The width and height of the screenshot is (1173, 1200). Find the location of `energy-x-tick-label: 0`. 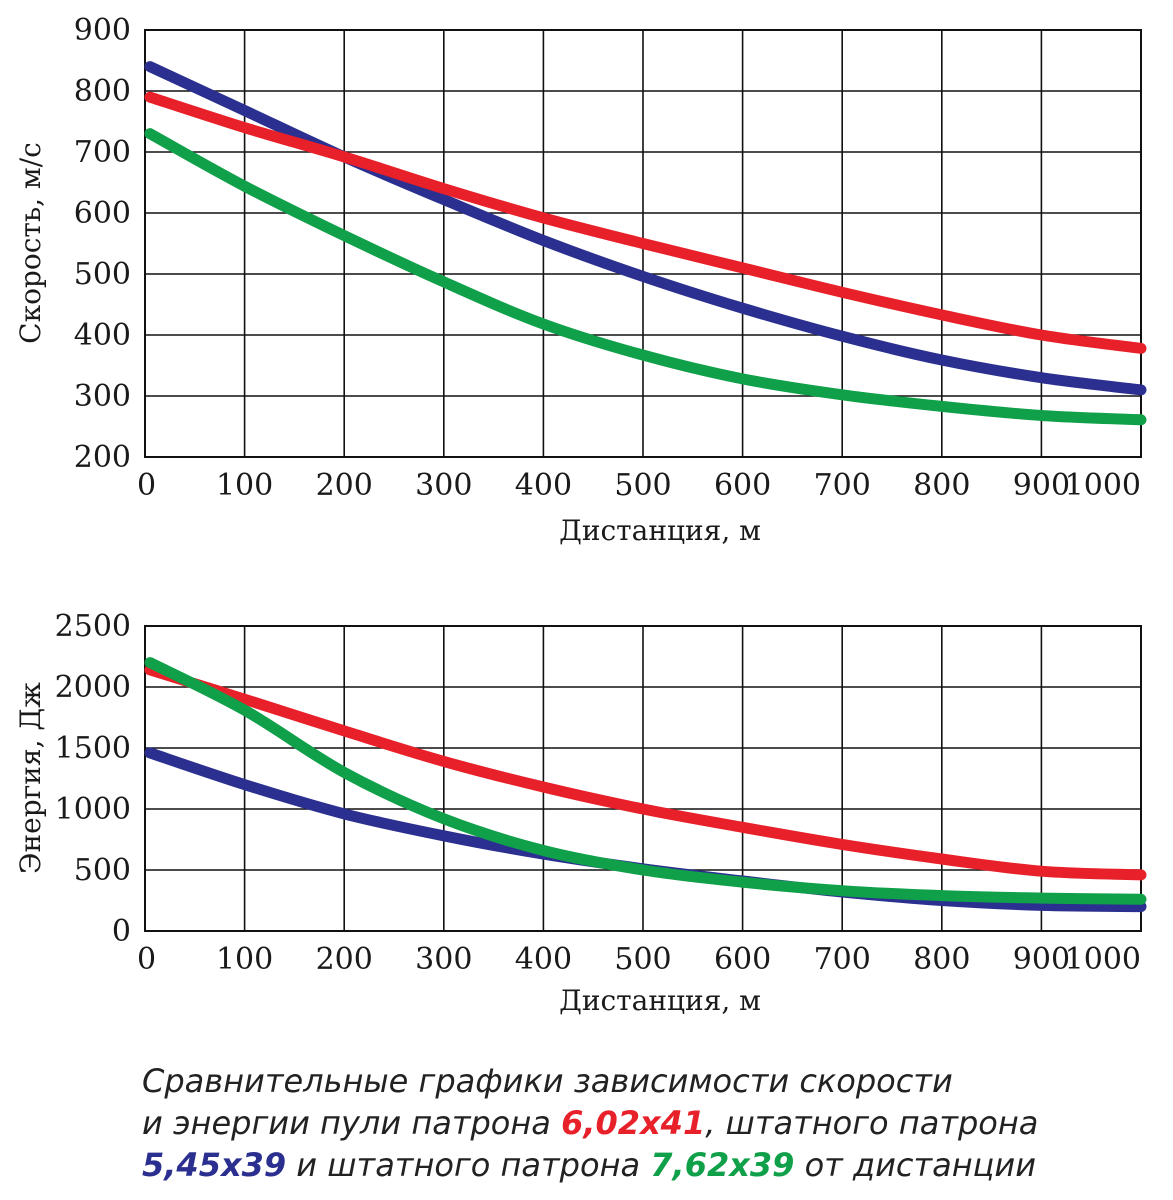

energy-x-tick-label: 0 is located at coordinates (146, 959).